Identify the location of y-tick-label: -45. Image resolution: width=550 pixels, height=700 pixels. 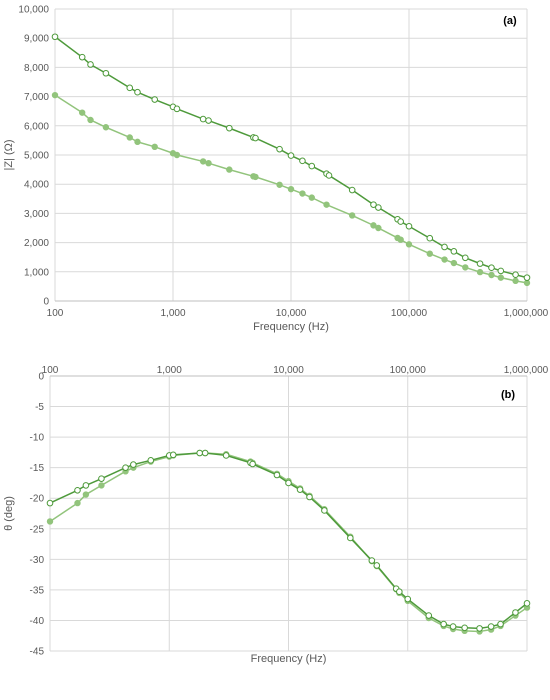
(37, 652).